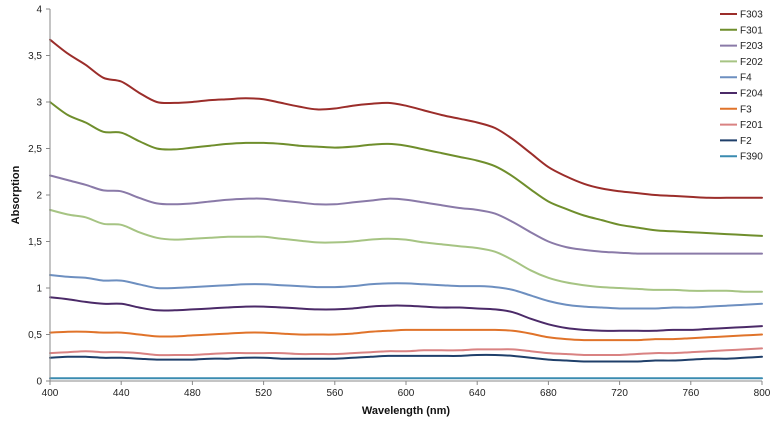  Describe the element at coordinates (39, 289) in the screenshot. I see `y-tick-label: 1` at that location.